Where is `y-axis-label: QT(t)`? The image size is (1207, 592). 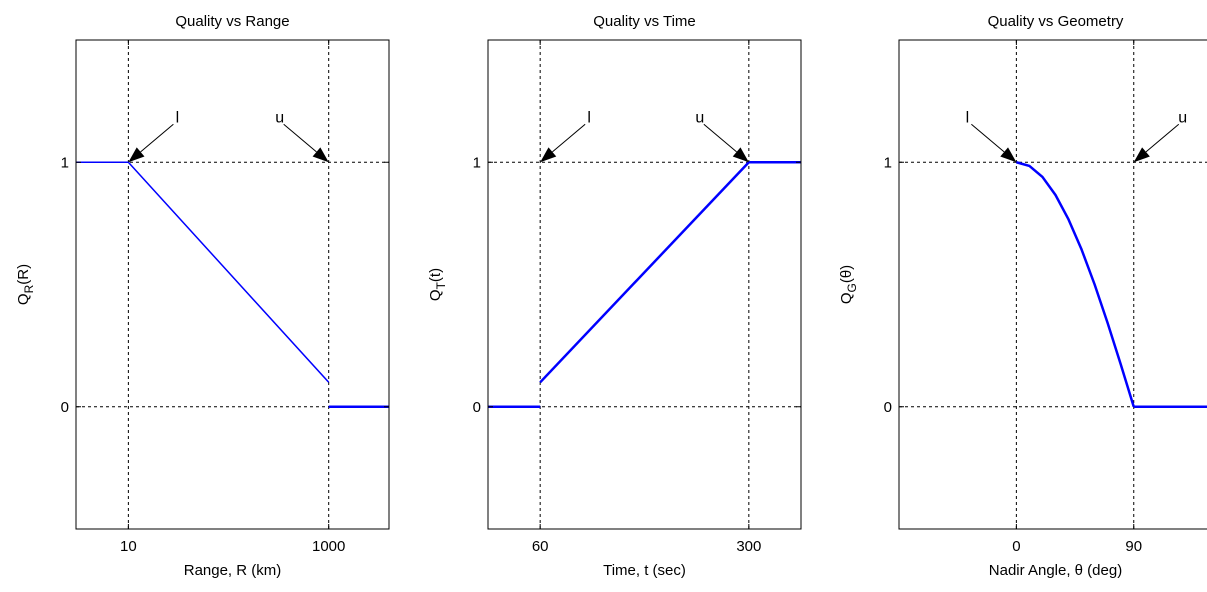 y-axis-label: QT(t) is located at coordinates (437, 284).